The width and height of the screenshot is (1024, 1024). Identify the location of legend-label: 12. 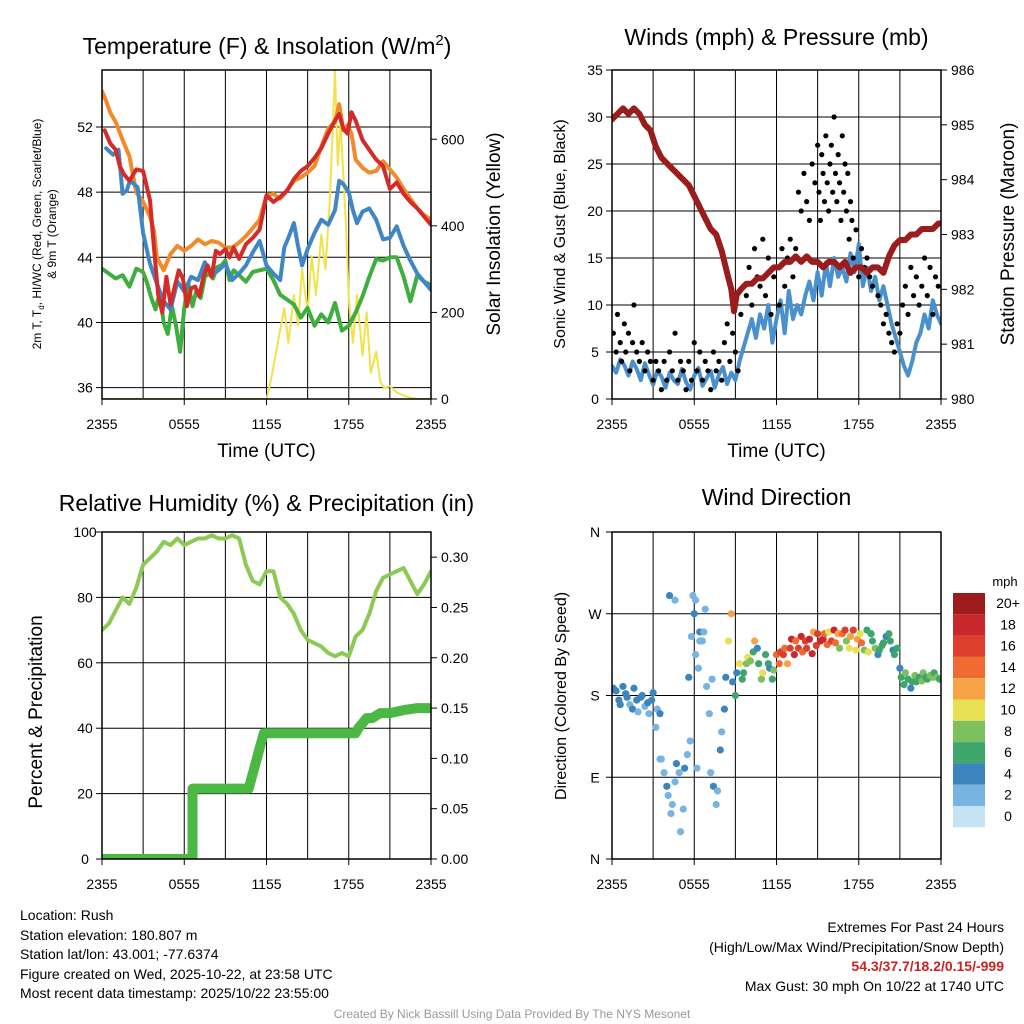
(1008, 688).